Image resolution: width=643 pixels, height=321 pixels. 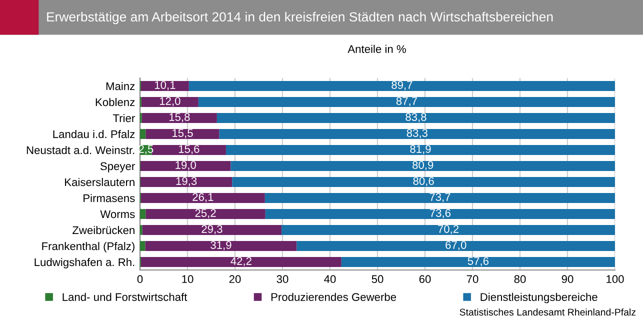 I want to click on data-label: 80,9, so click(x=423, y=165).